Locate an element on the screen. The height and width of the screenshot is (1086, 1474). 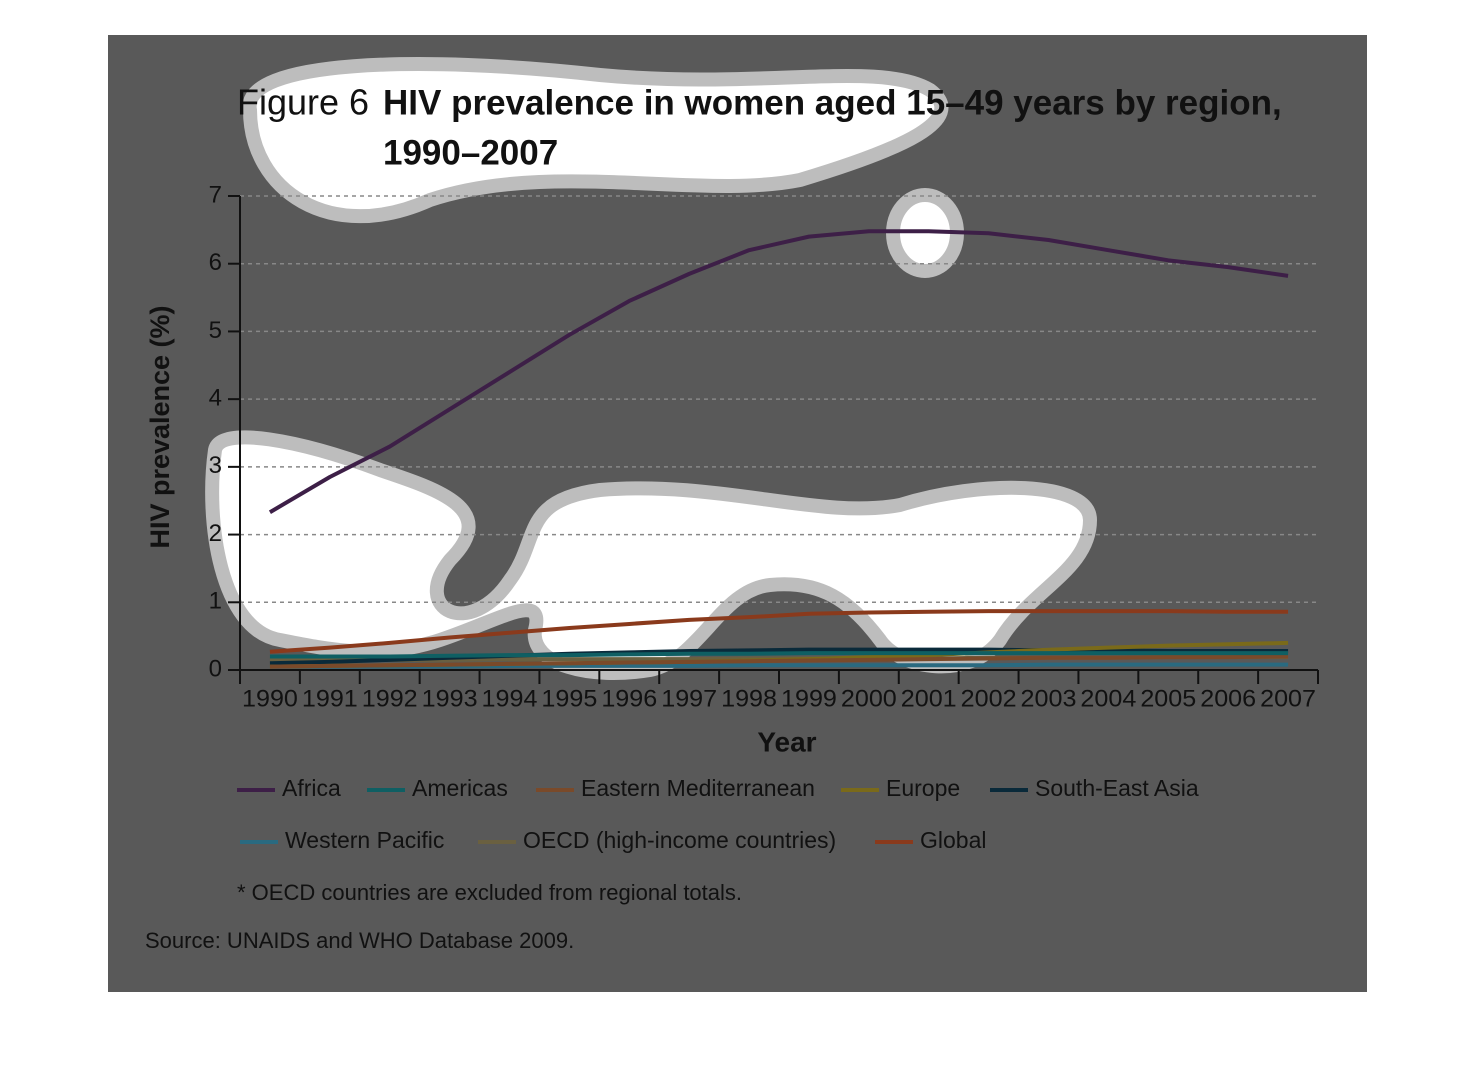
x-tick-label: 1995 is located at coordinates (569, 698).